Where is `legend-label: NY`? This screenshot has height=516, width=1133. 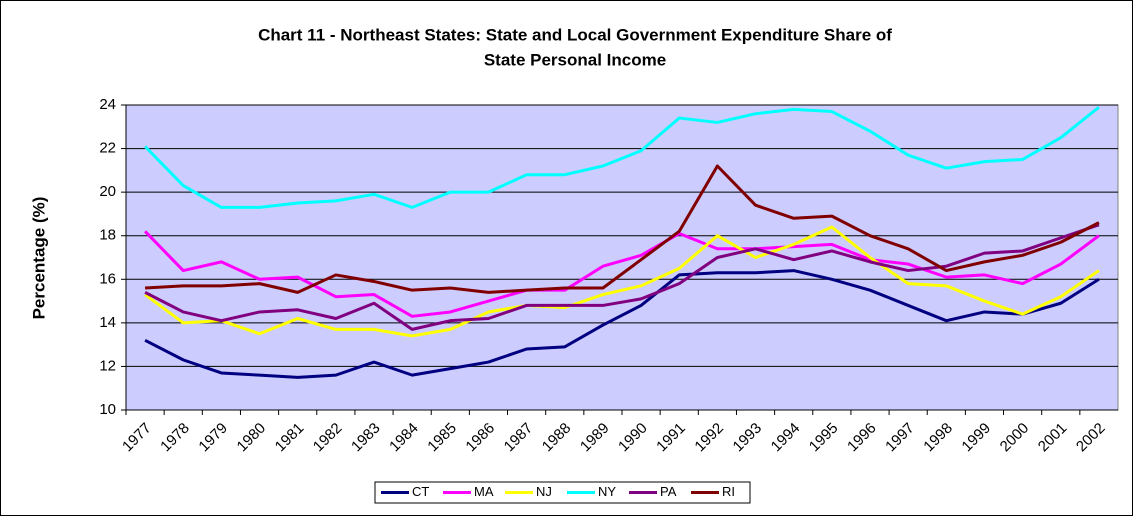 legend-label: NY is located at coordinates (607, 491).